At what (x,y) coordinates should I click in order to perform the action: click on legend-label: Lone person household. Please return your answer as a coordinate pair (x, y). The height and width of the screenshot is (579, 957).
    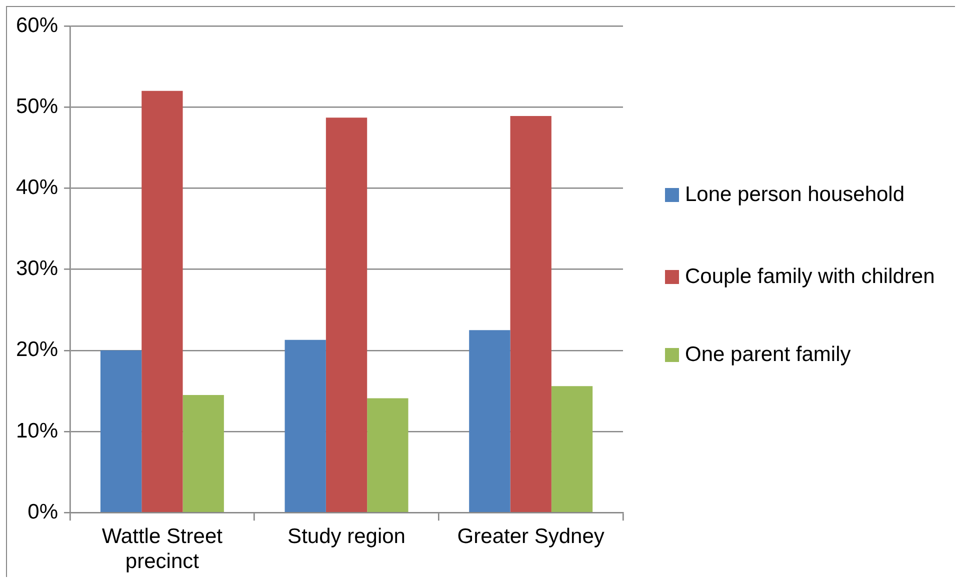
    Looking at the image, I should click on (795, 195).